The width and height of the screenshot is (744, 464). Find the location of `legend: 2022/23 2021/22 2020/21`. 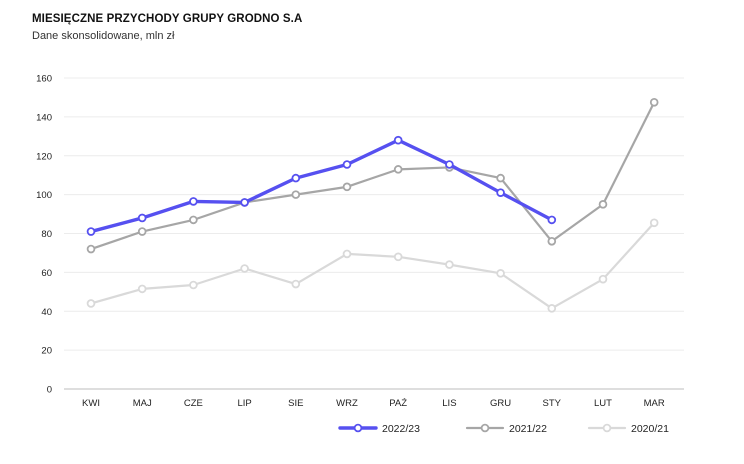

legend: 2022/23 2021/22 2020/21 is located at coordinates (503, 429).